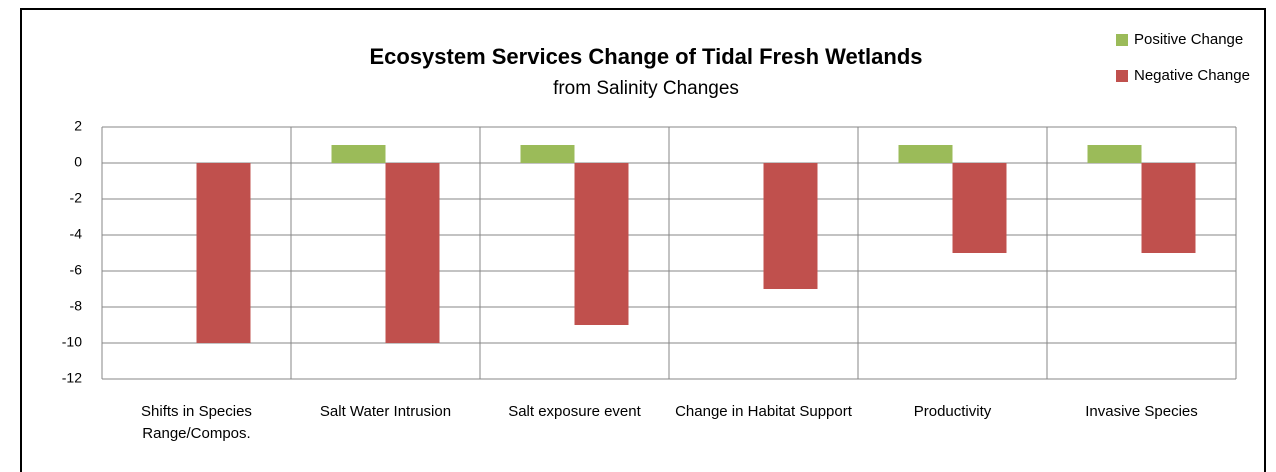 The height and width of the screenshot is (472, 1276). Describe the element at coordinates (952, 411) in the screenshot. I see `x-tick-label: Productivity` at that location.